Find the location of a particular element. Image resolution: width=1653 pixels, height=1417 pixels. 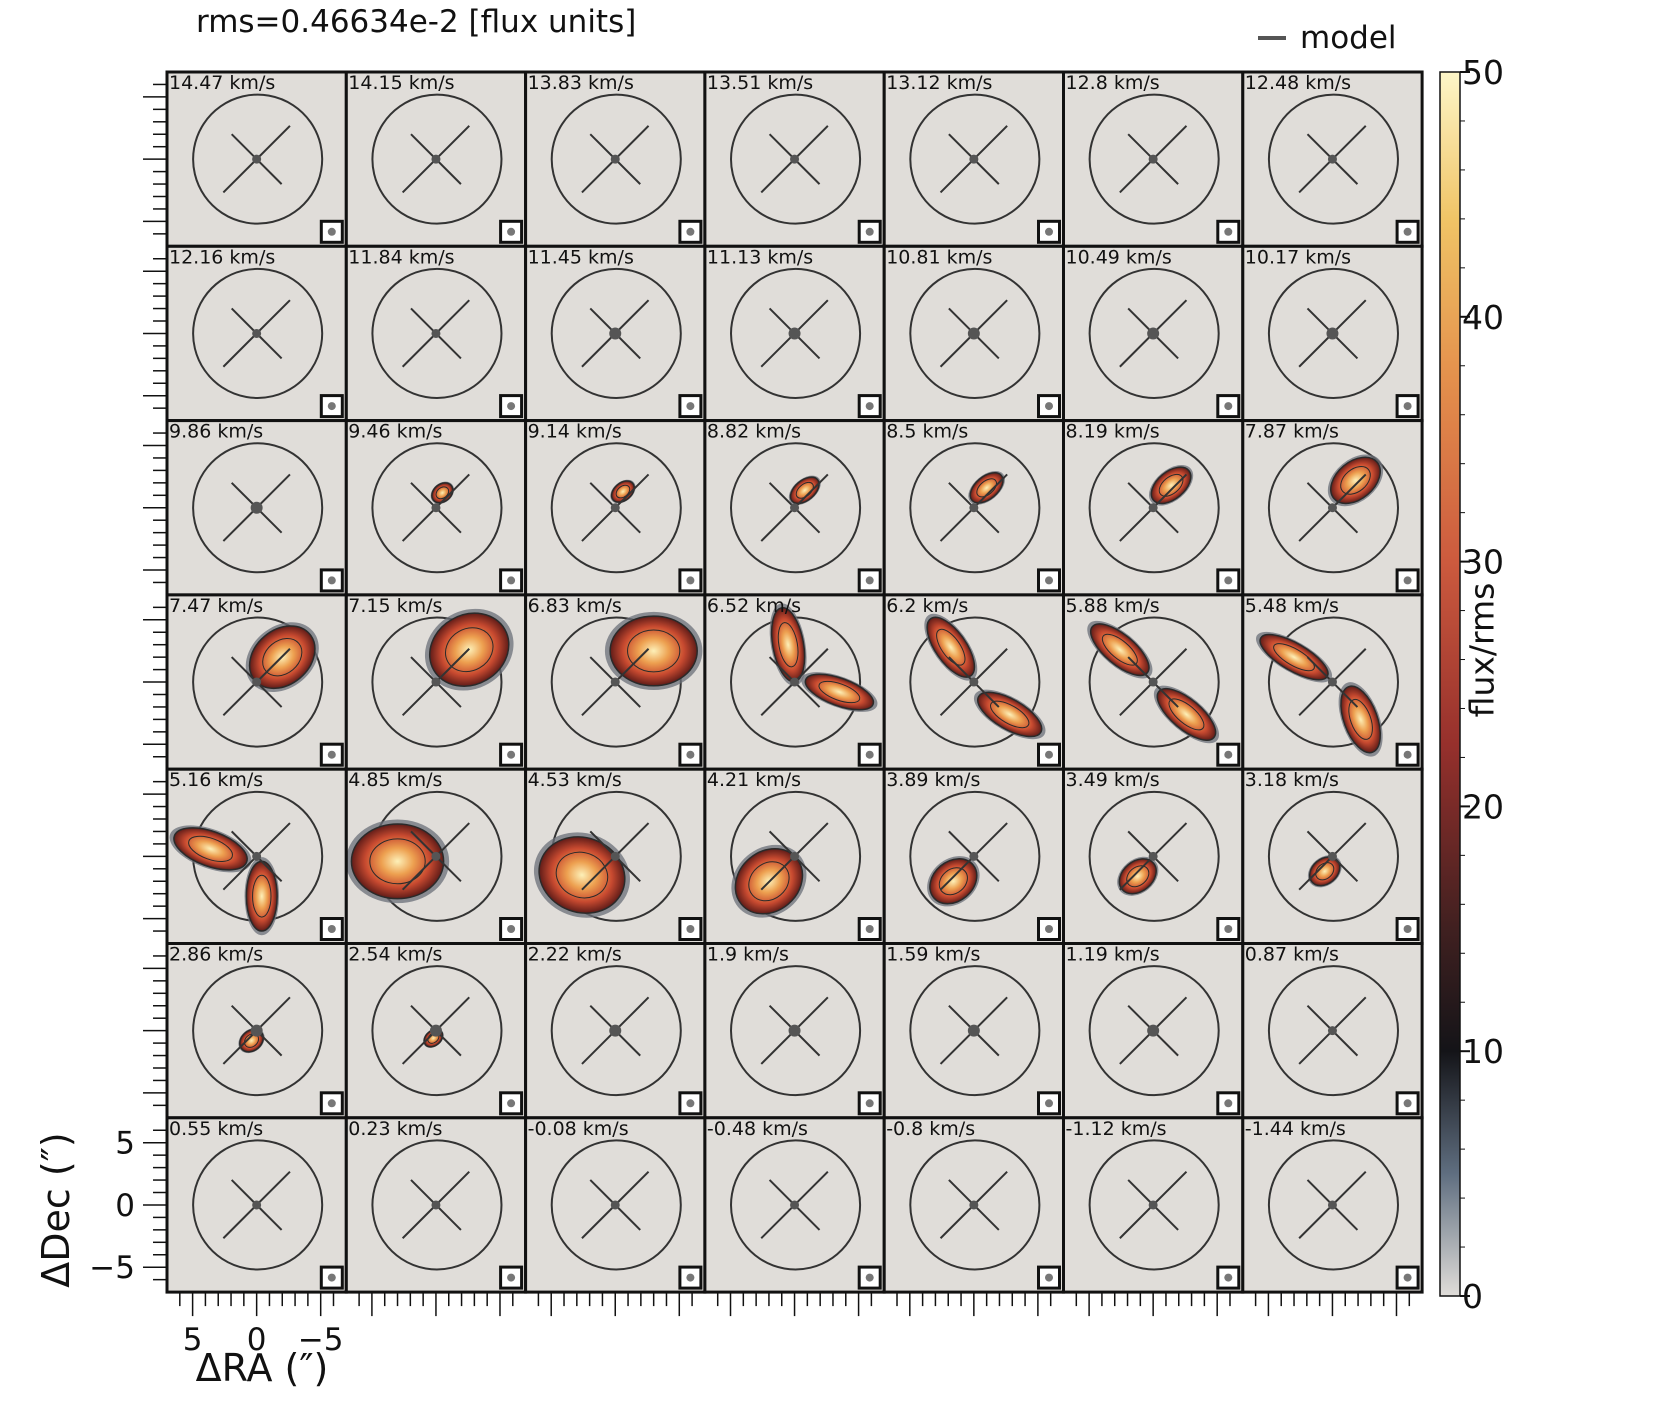

channel-label: 14.47 km/s is located at coordinates (222, 83).